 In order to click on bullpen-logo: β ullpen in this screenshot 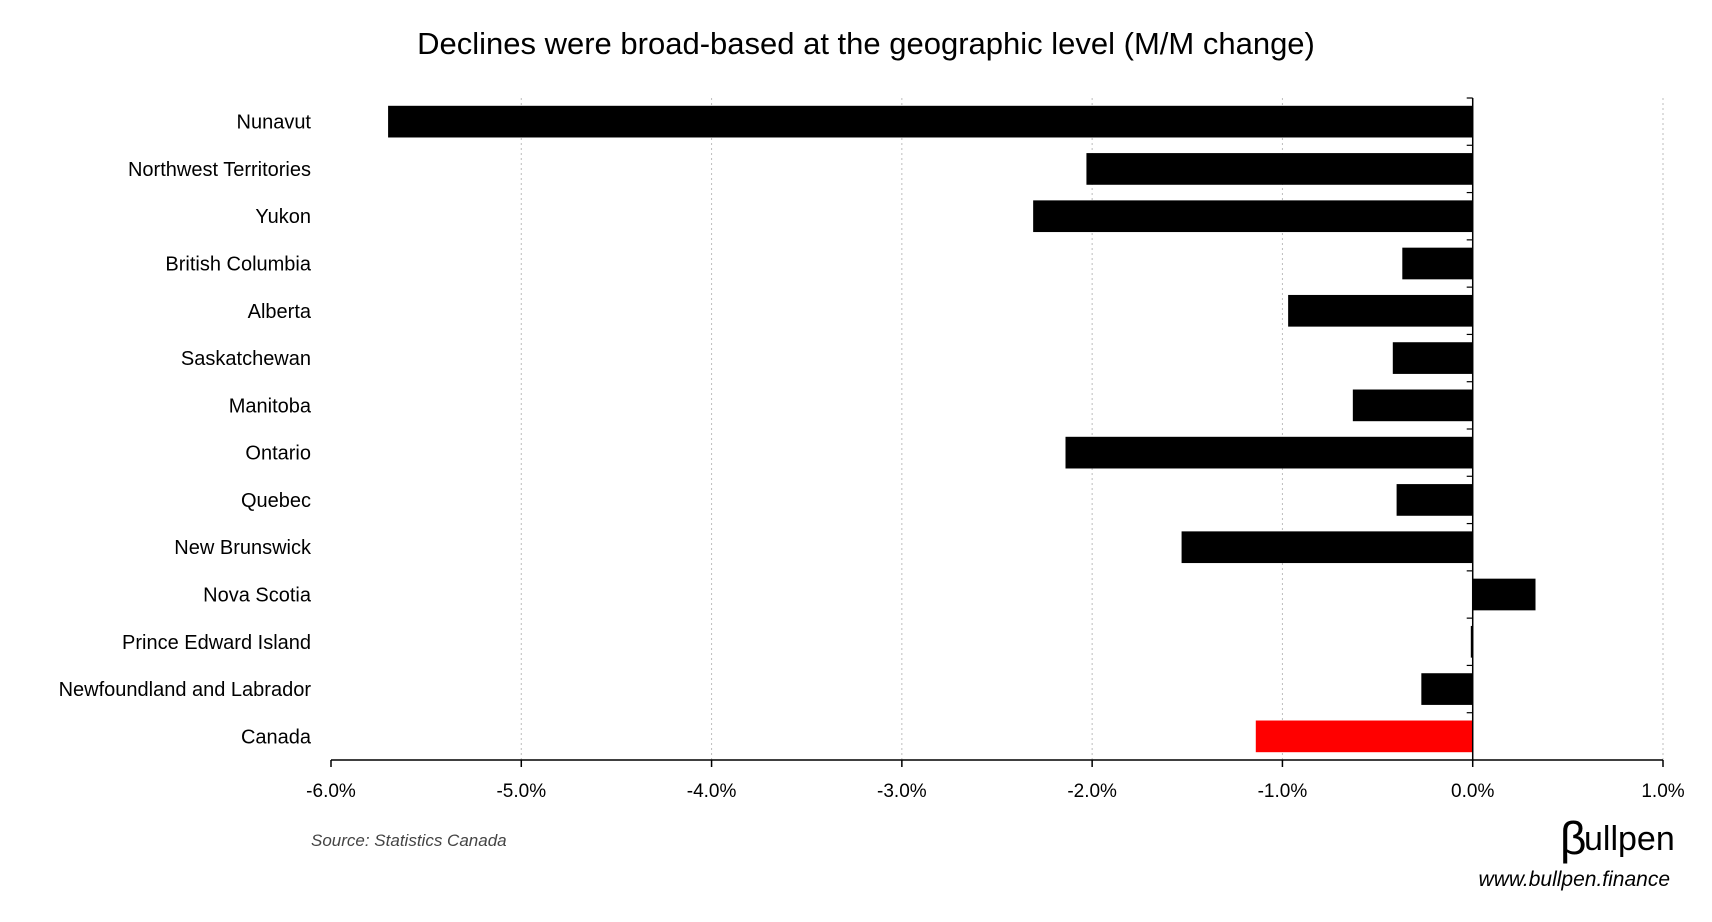, I will do `click(1617, 838)`.